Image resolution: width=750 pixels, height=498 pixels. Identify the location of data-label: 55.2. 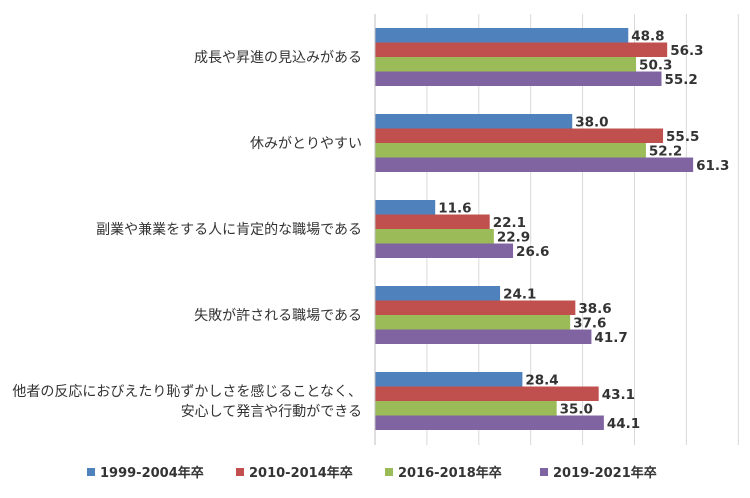
(680, 80).